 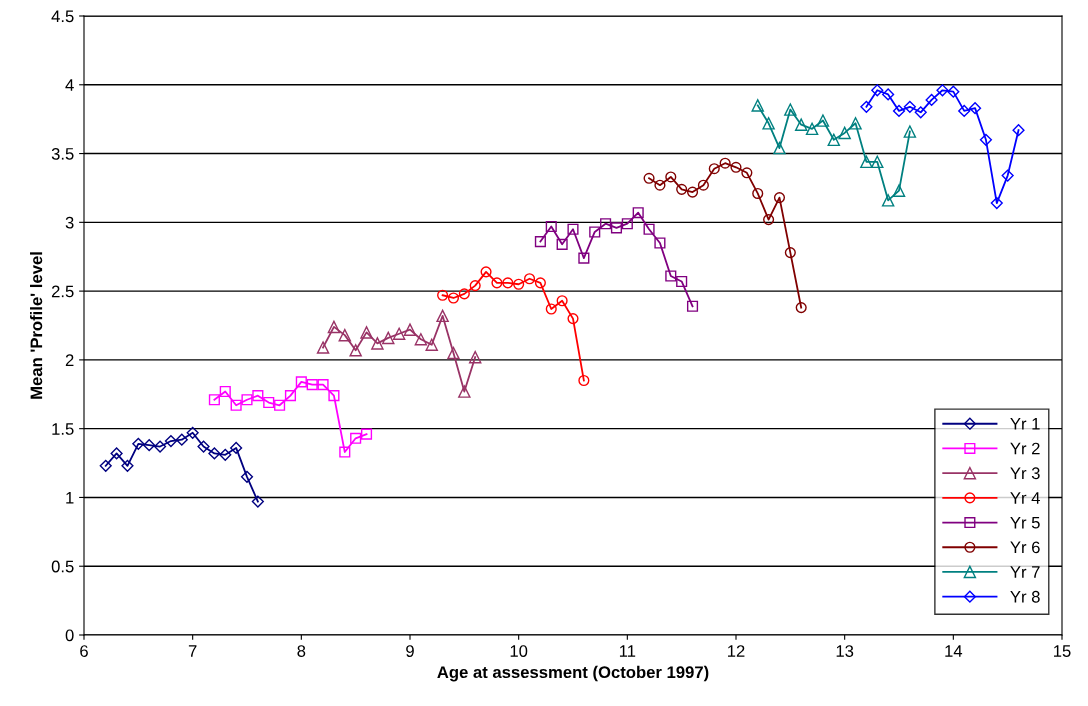 What do you see at coordinates (62, 291) in the screenshot?
I see `y-tick-label: 2.5` at bounding box center [62, 291].